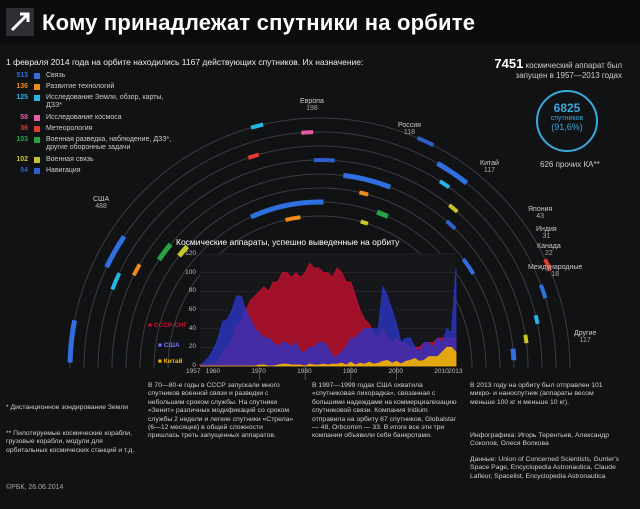  Describe the element at coordinates (35, 487) in the screenshot. I see `copyright: ©РБК, 26.06.2014` at that location.